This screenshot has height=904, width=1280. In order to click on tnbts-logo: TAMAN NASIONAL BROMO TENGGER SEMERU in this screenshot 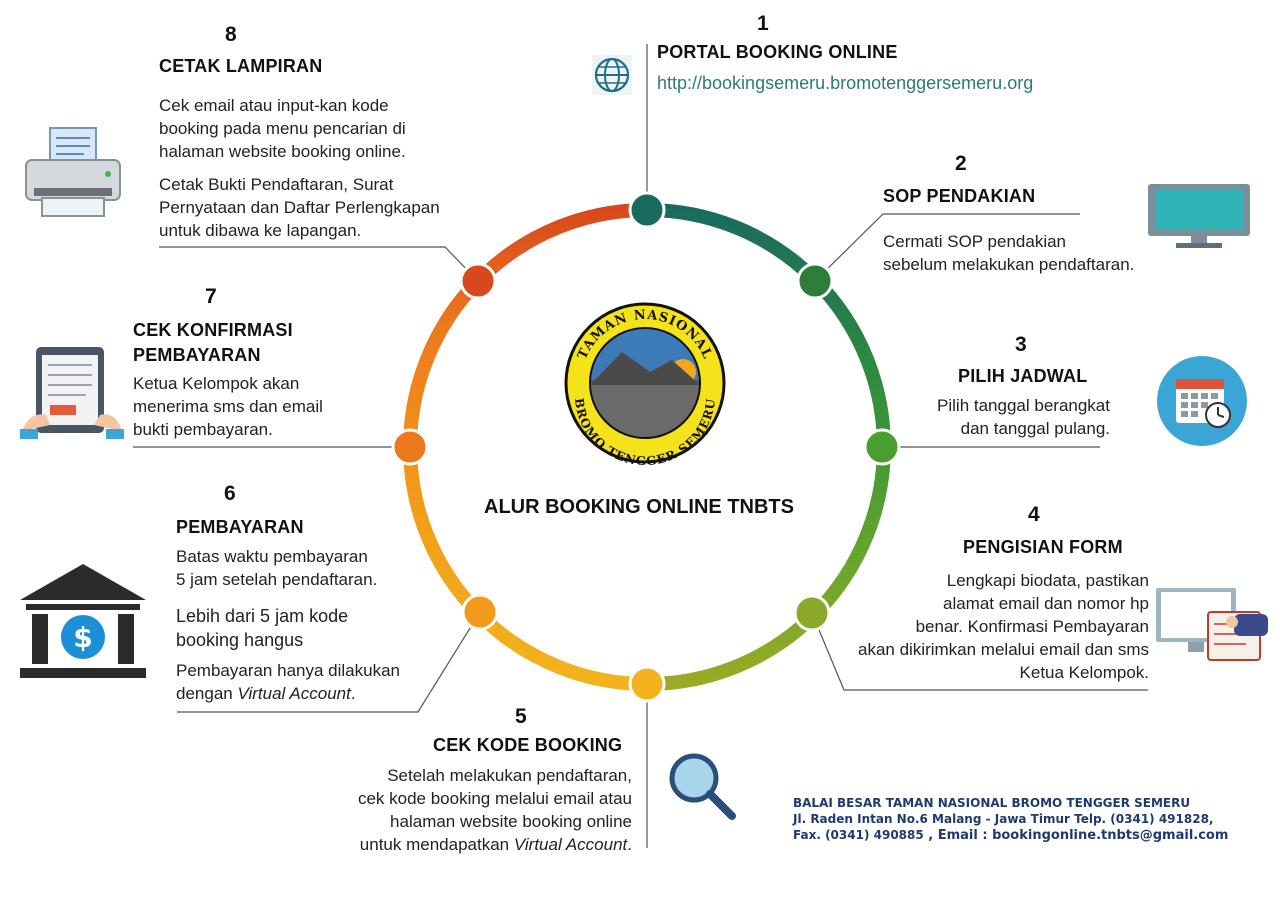, I will do `click(645, 385)`.